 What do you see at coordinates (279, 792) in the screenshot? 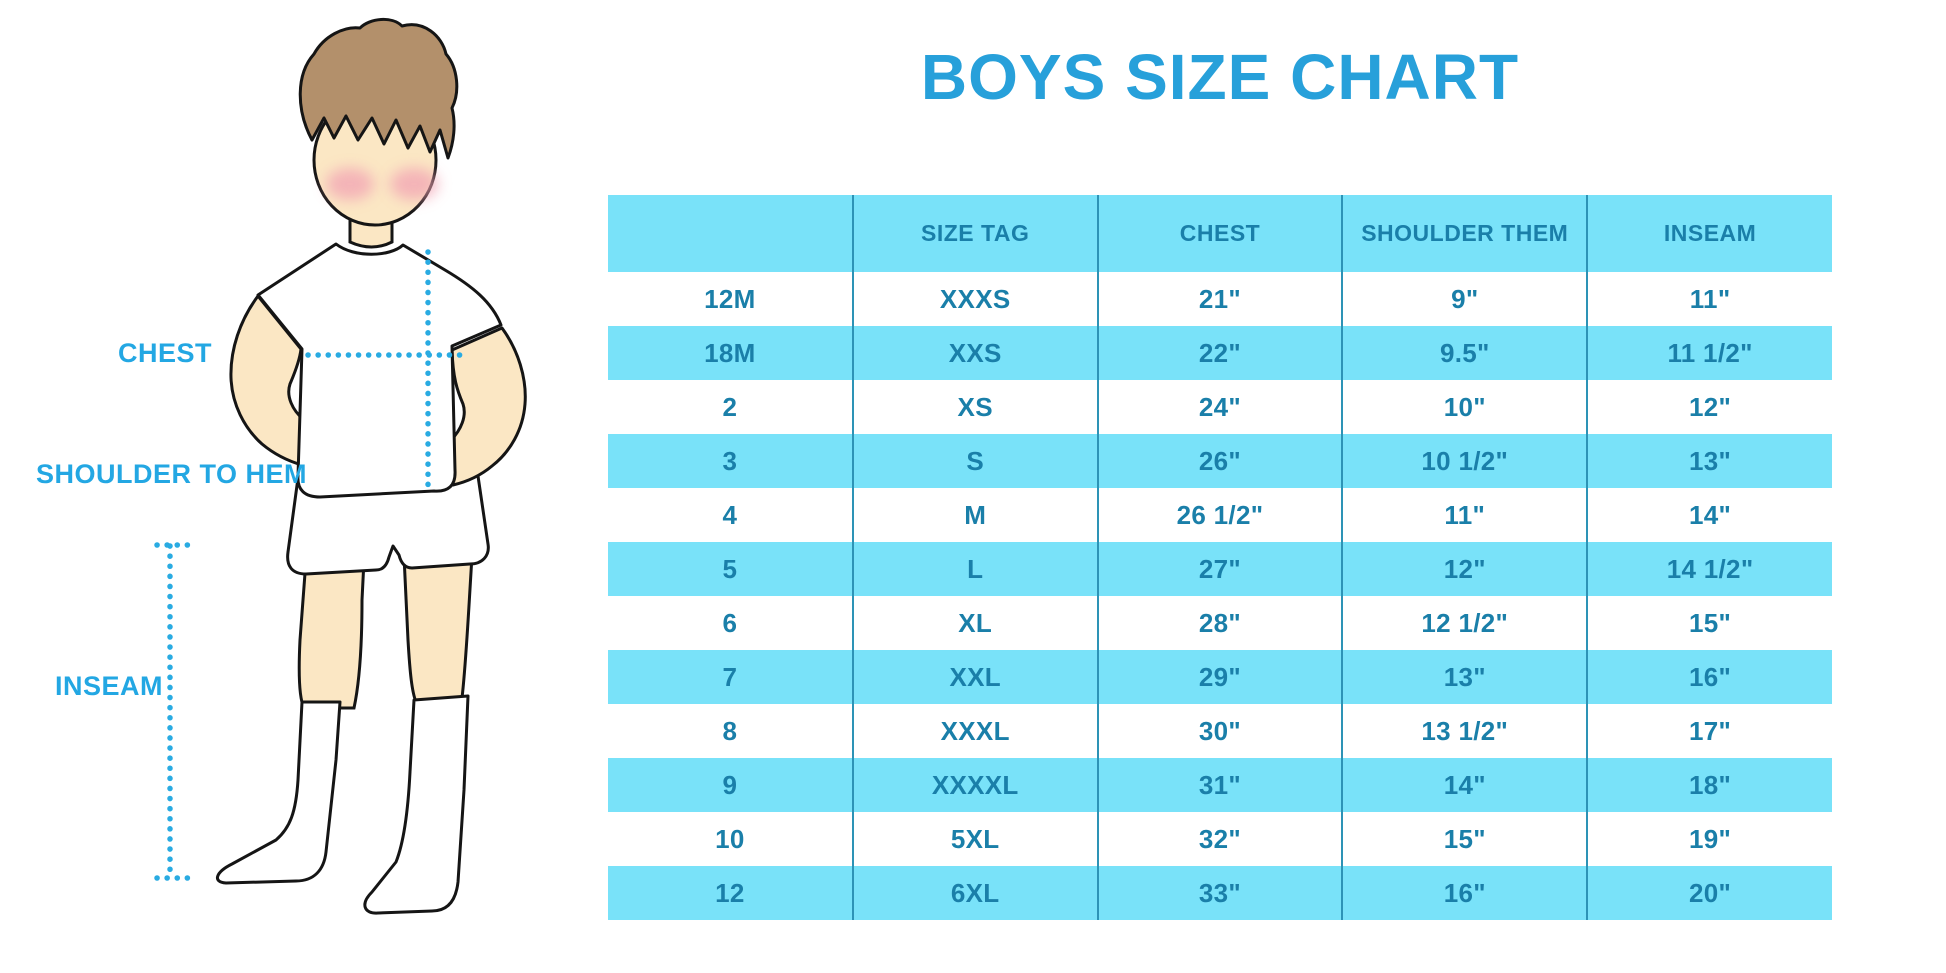
I see `boy-left-sock` at bounding box center [279, 792].